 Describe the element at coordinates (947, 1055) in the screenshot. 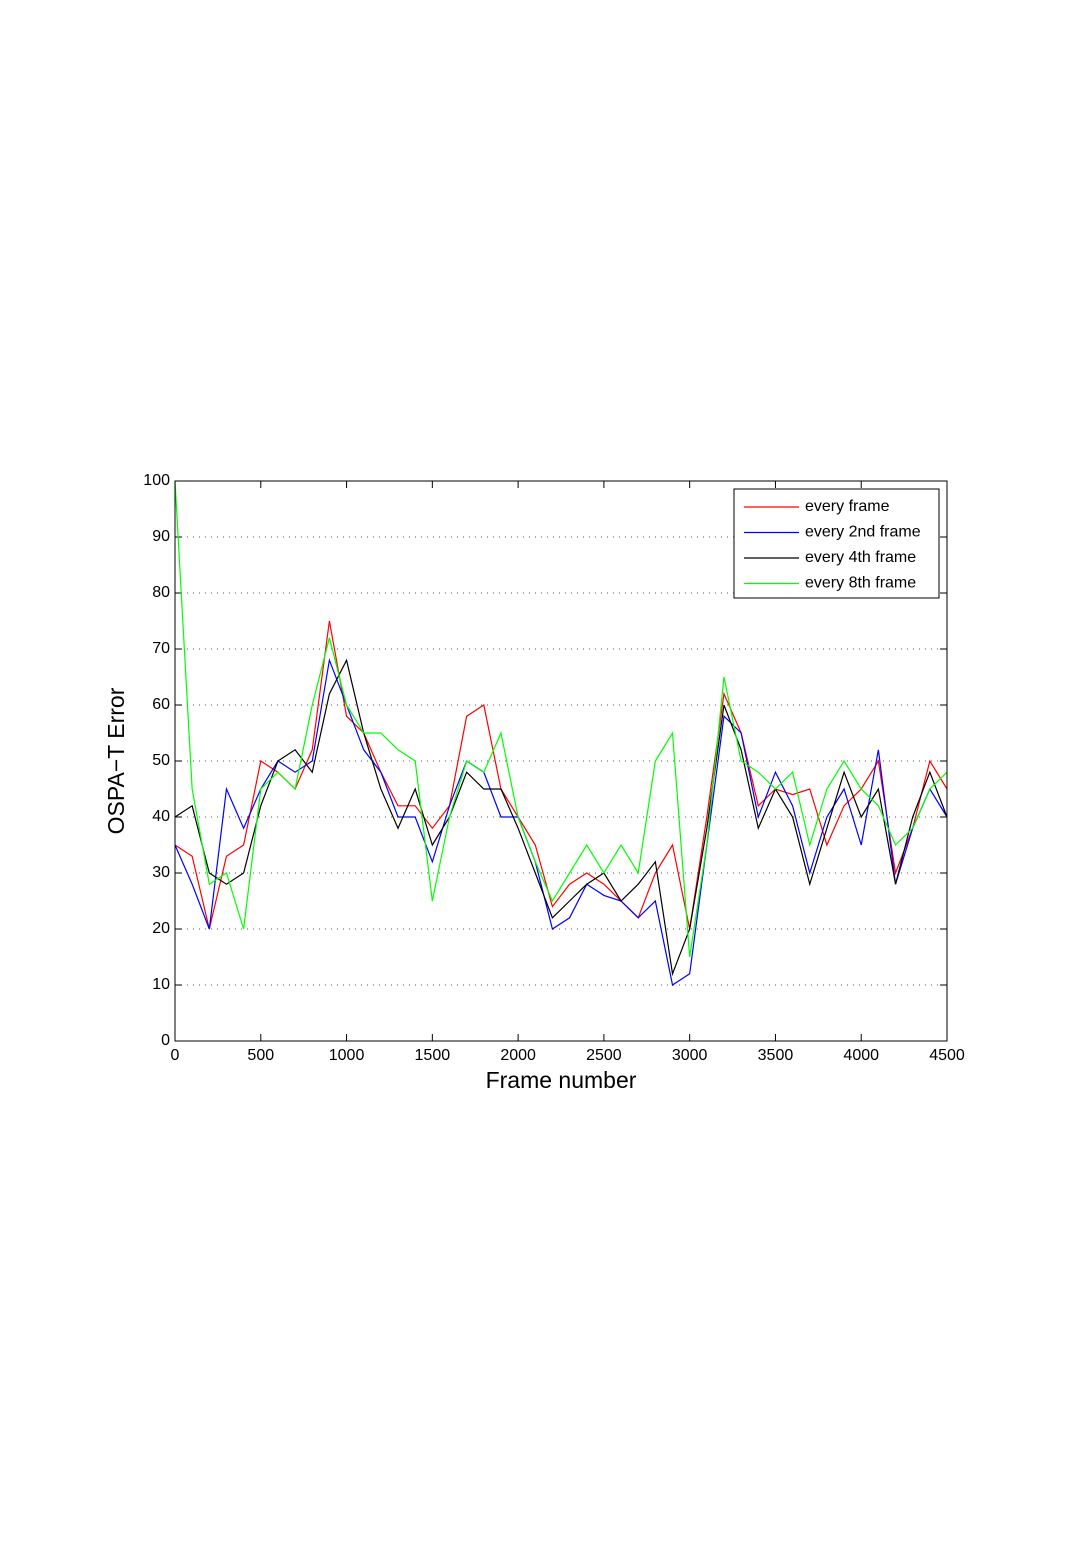

I see `x-tick-label: 4500` at that location.